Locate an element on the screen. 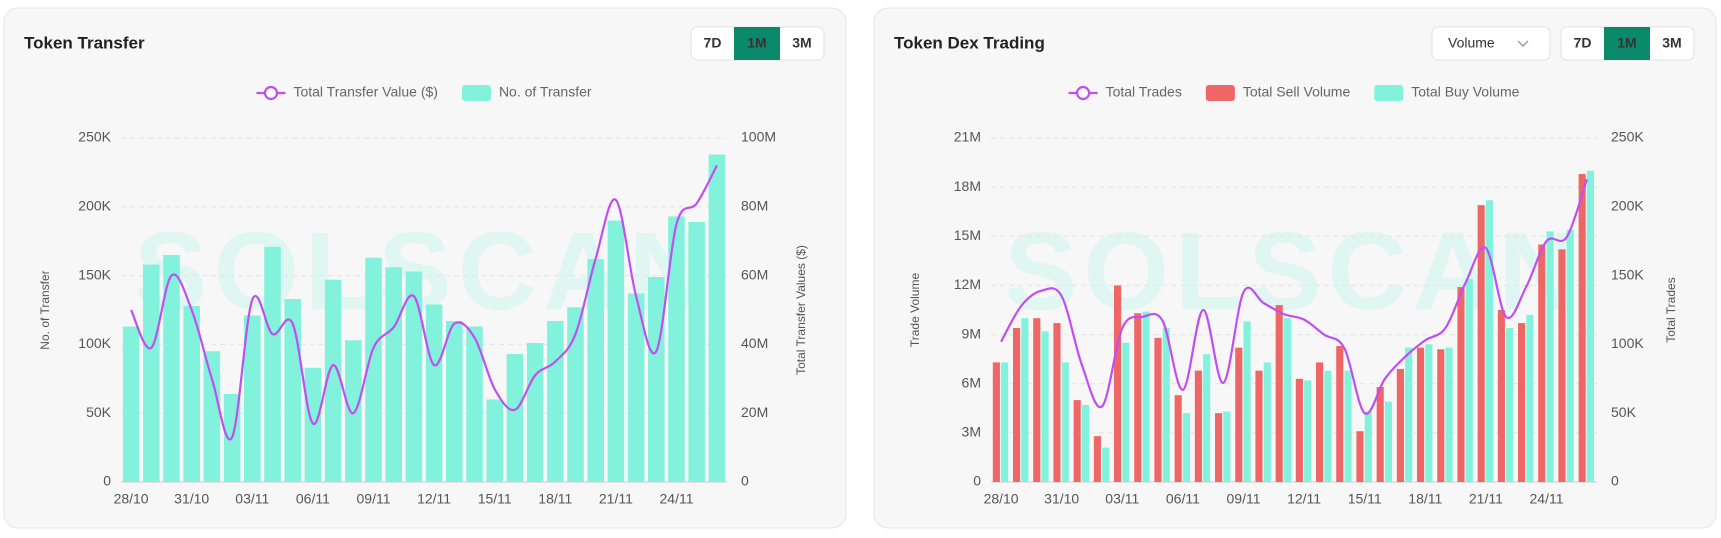 The width and height of the screenshot is (1721, 538). x-tick-label: 24/11 is located at coordinates (1547, 499).